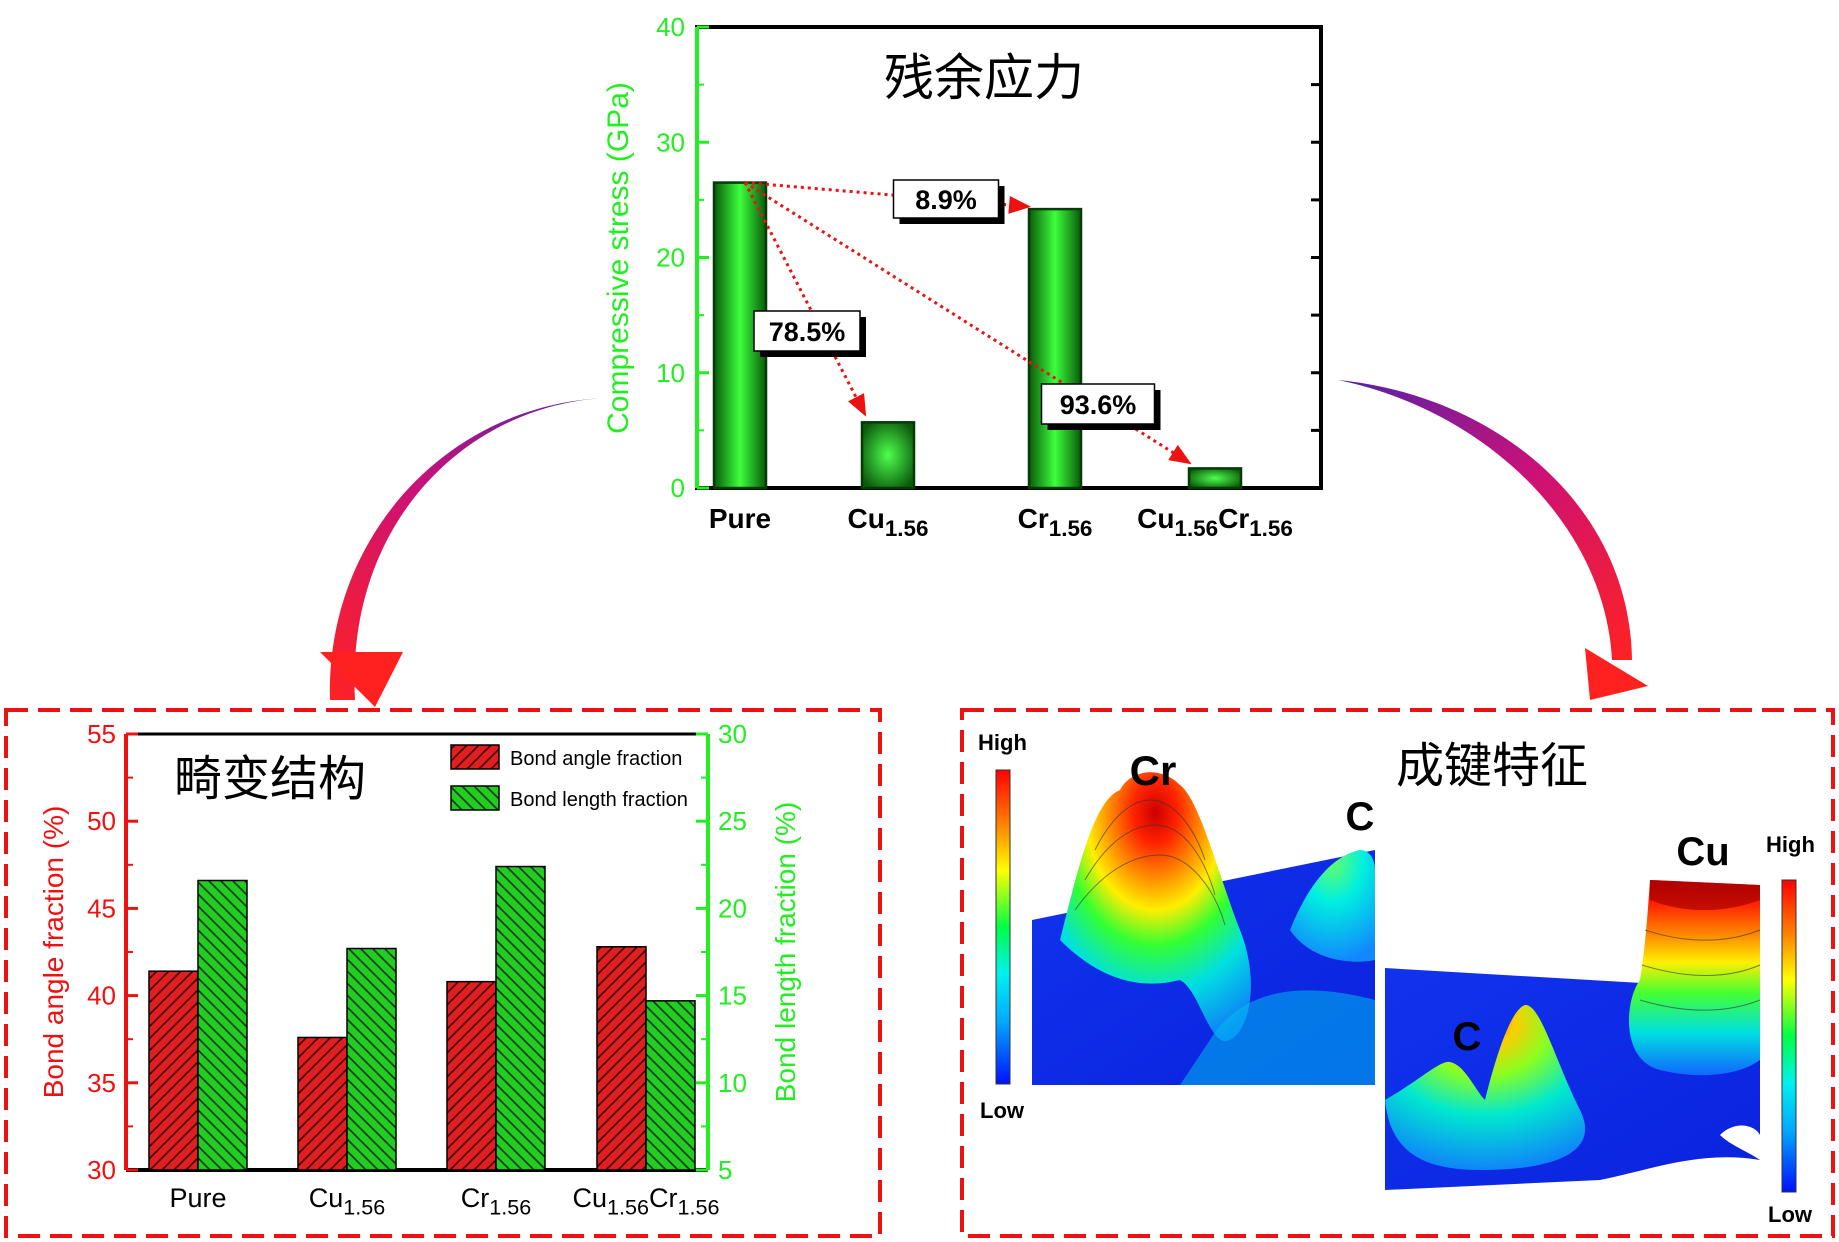 This screenshot has width=1839, height=1242. Describe the element at coordinates (1694, 978) in the screenshot. I see `cu-pillar` at that location.